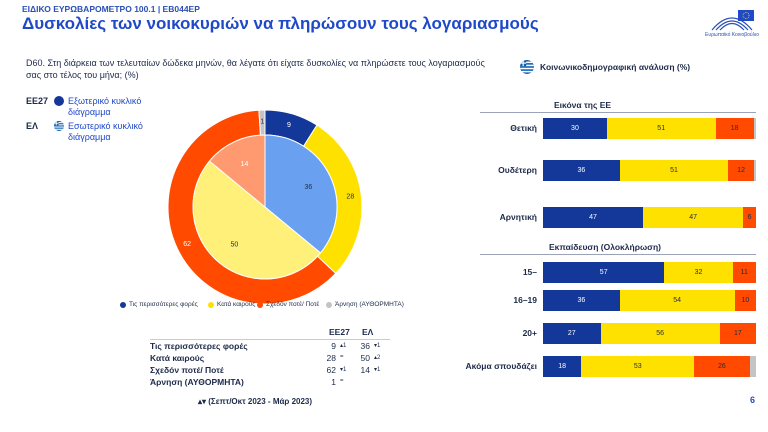  I want to click on bar-category-label: 20+, so click(529, 333).